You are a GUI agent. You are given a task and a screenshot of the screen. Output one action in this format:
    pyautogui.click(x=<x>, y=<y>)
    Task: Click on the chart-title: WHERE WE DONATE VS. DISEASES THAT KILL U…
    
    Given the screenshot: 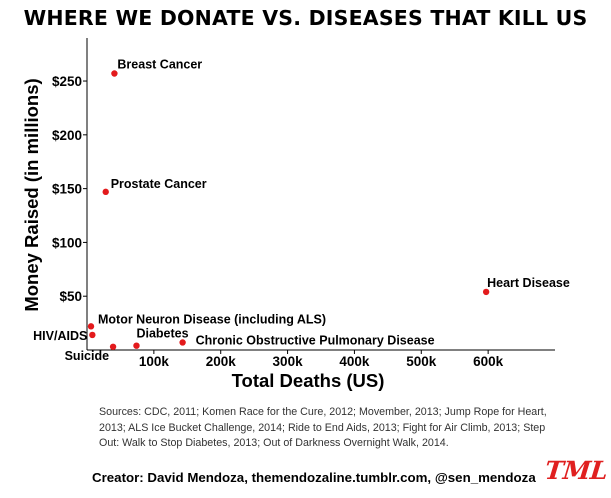 What is the action you would take?
    pyautogui.click(x=305, y=18)
    